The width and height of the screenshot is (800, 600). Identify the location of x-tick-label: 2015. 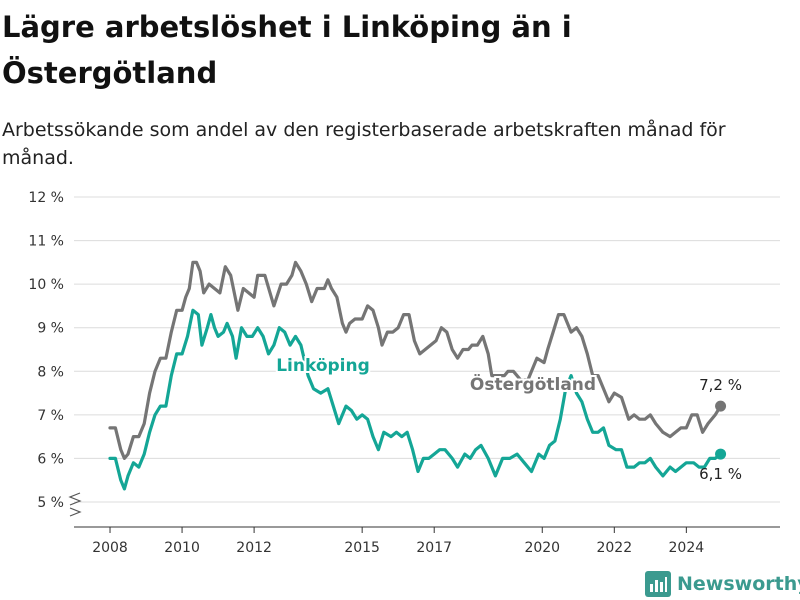
(362, 548).